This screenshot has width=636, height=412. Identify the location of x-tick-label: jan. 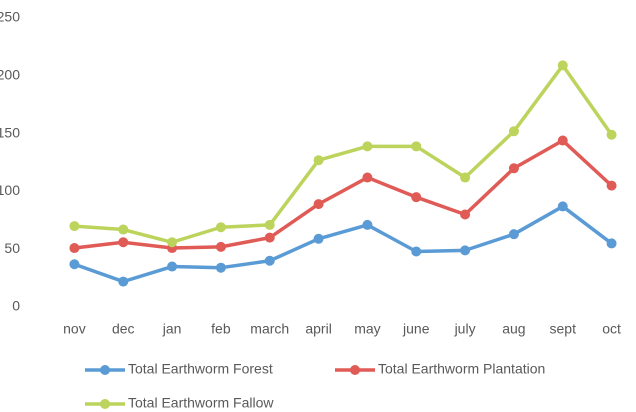
(172, 329).